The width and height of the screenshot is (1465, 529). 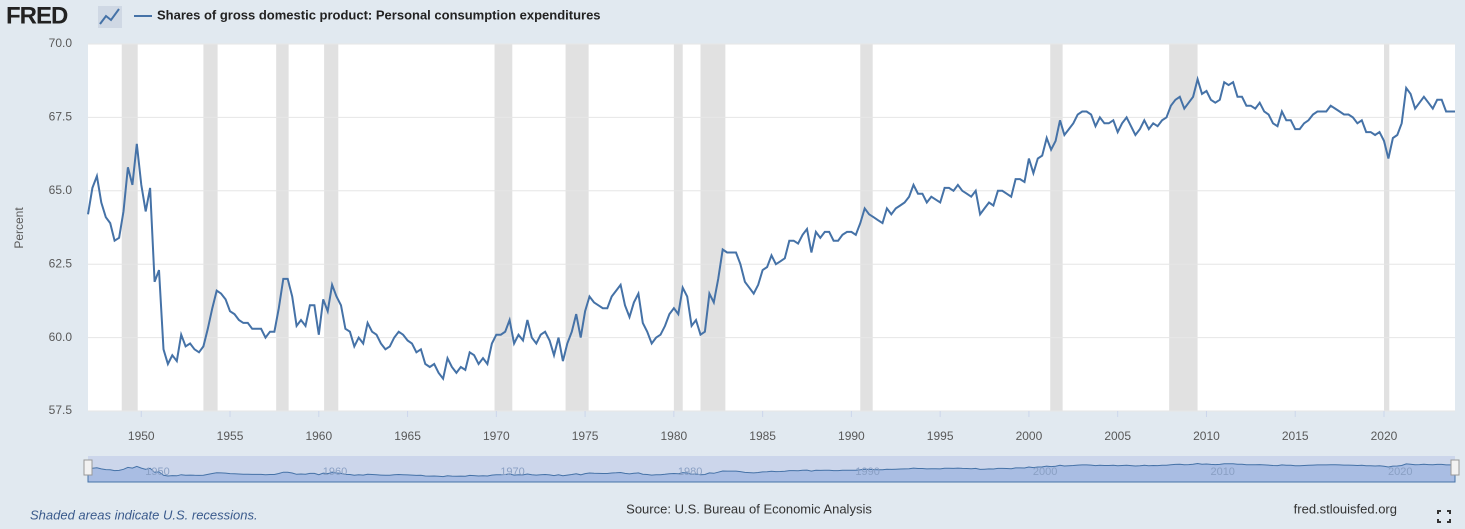 What do you see at coordinates (144, 514) in the screenshot?
I see `recession-note: Shaded areas indicate U.S. recessions.` at bounding box center [144, 514].